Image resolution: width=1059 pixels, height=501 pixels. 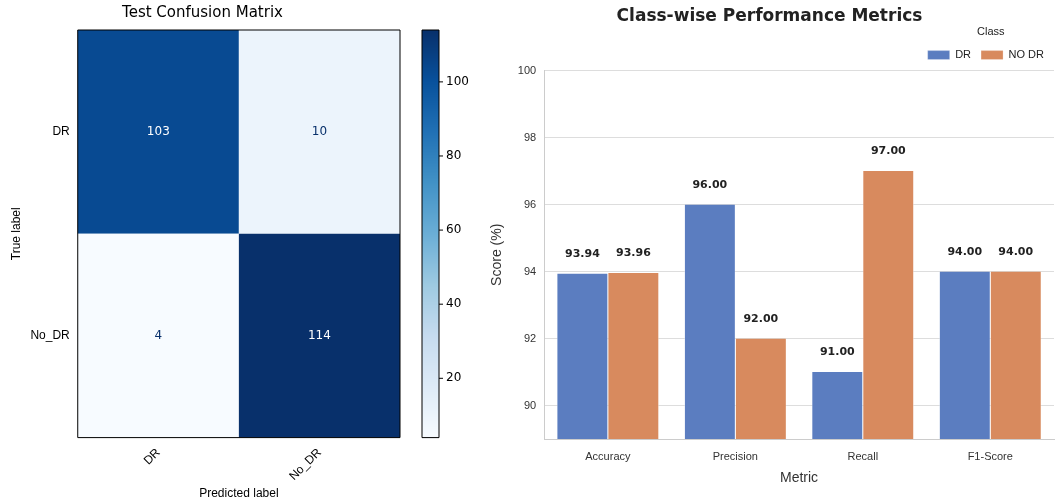 I want to click on data-label: 97.00, so click(x=888, y=151).